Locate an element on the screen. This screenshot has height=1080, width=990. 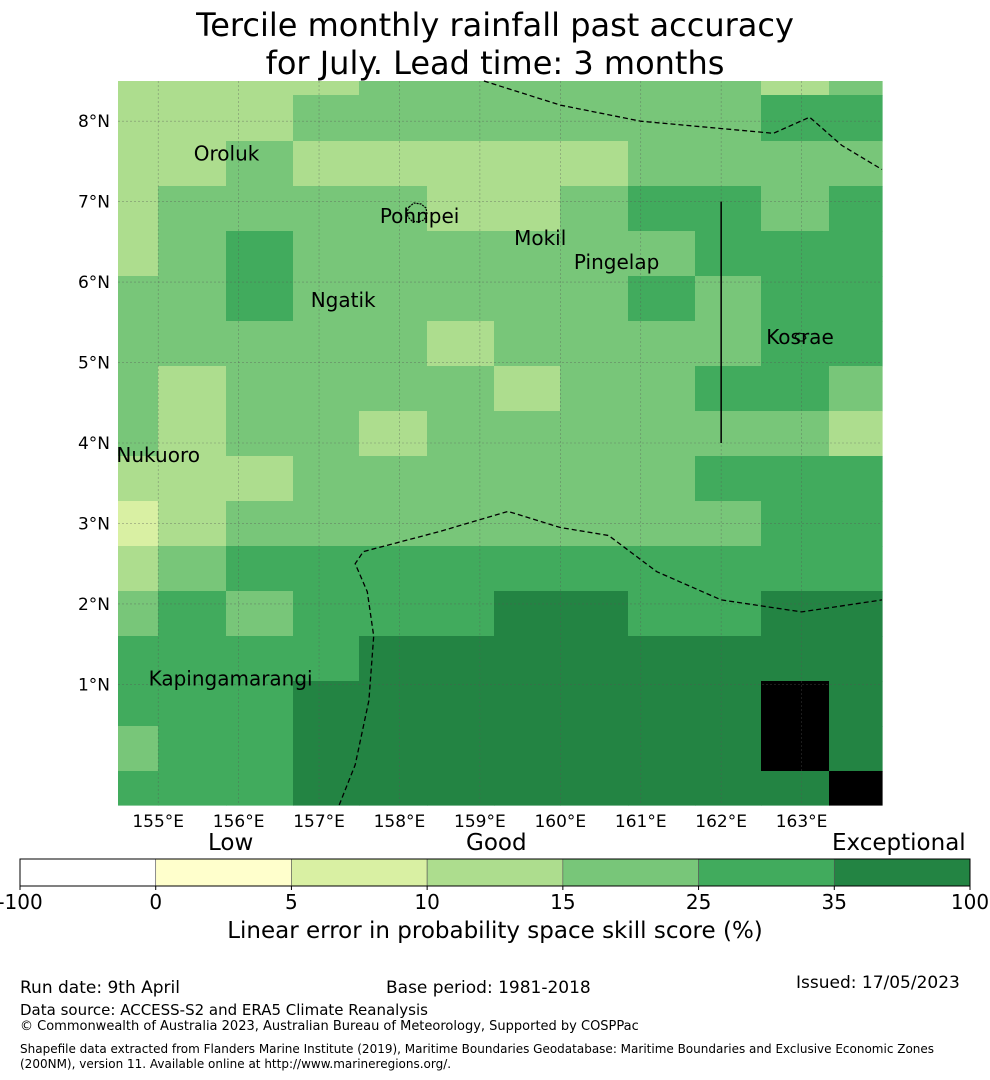
skill-cell-r14-c3 is located at coordinates (326, 704).